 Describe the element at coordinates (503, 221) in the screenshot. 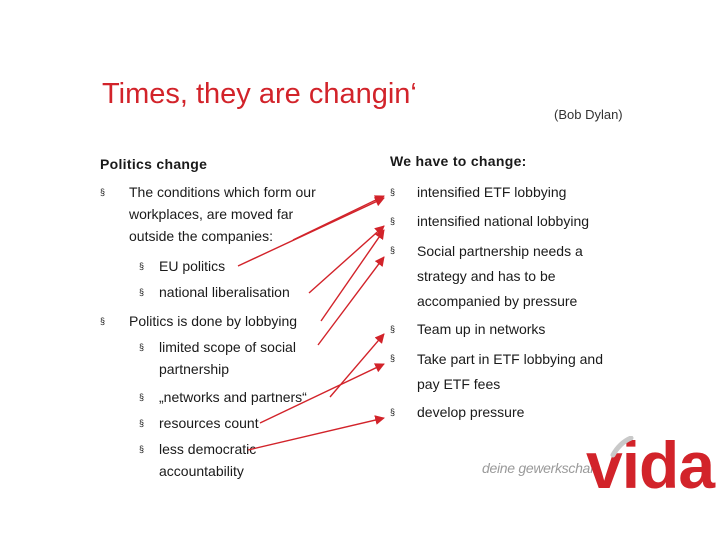

I see `right-item-national-lobbying: intensified national lobbying` at that location.